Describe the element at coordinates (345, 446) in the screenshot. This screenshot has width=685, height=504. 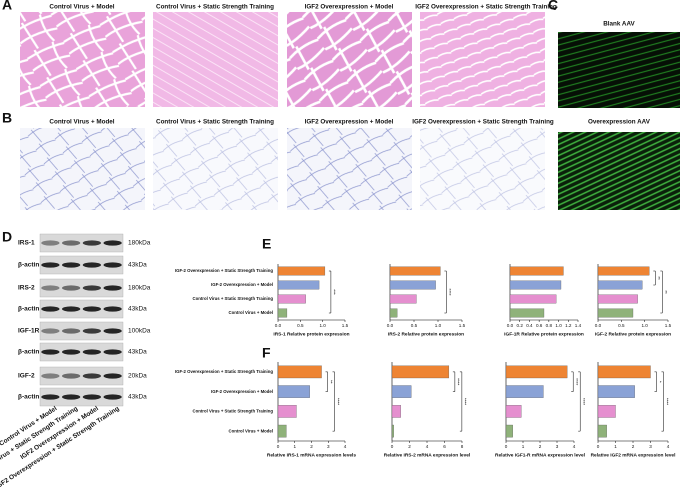
I see `x-tick-label: 4` at that location.